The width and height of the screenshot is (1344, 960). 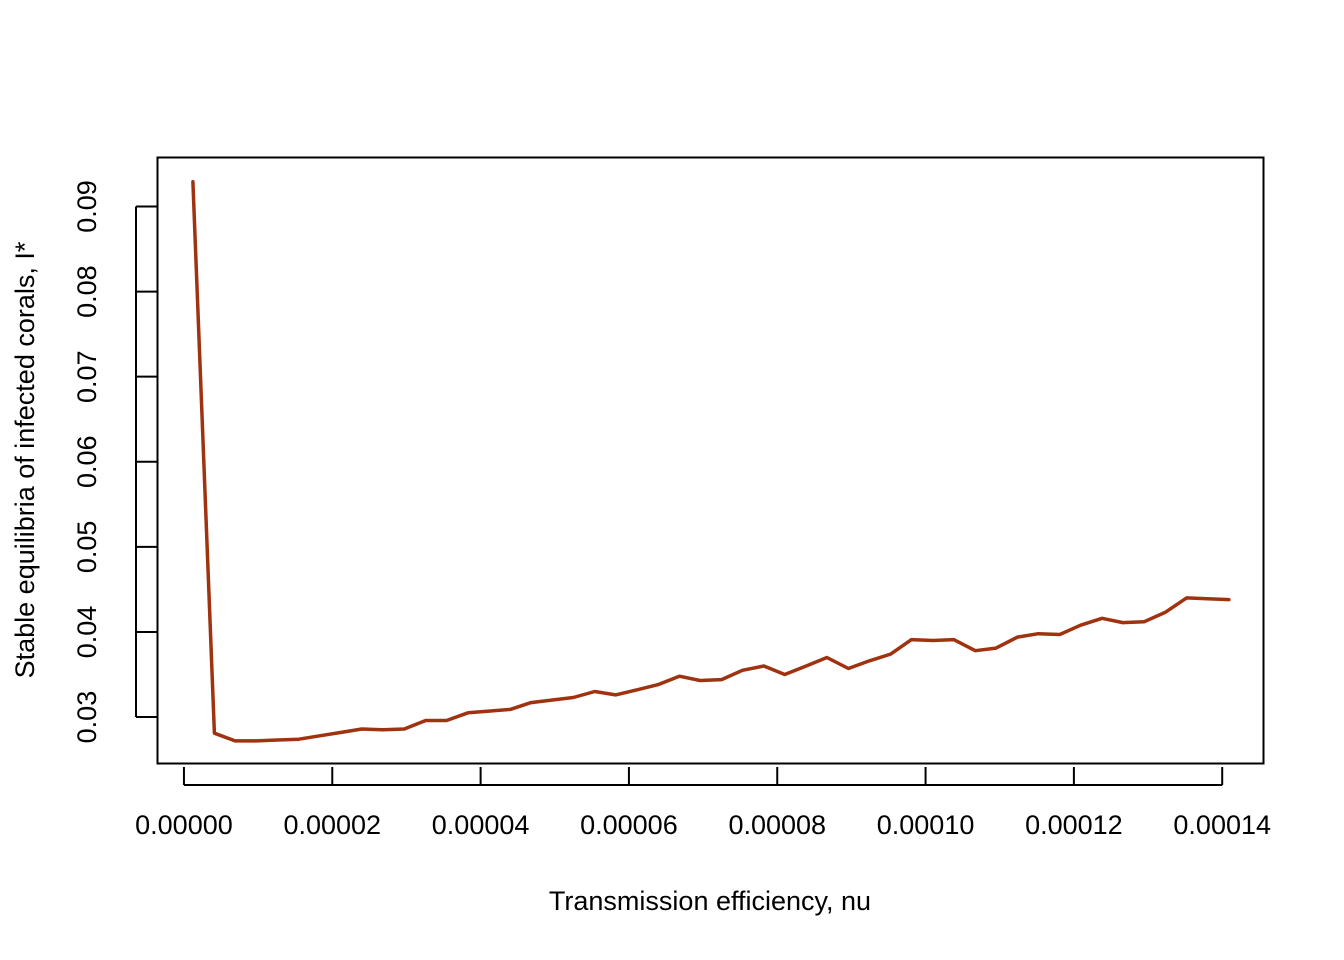 What do you see at coordinates (1222, 825) in the screenshot?
I see `x-tick-label: 0.00014` at bounding box center [1222, 825].